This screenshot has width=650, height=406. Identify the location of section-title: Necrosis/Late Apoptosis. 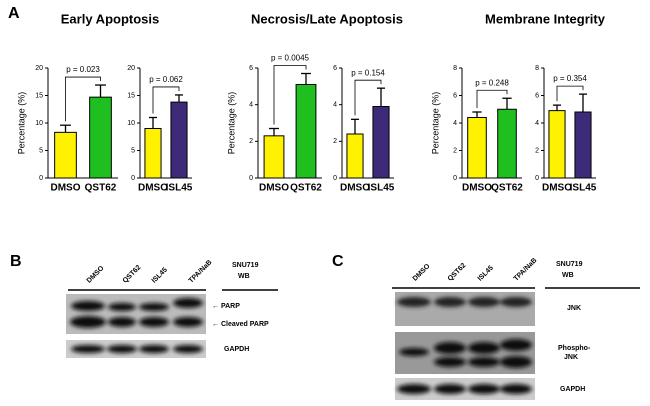
(327, 18).